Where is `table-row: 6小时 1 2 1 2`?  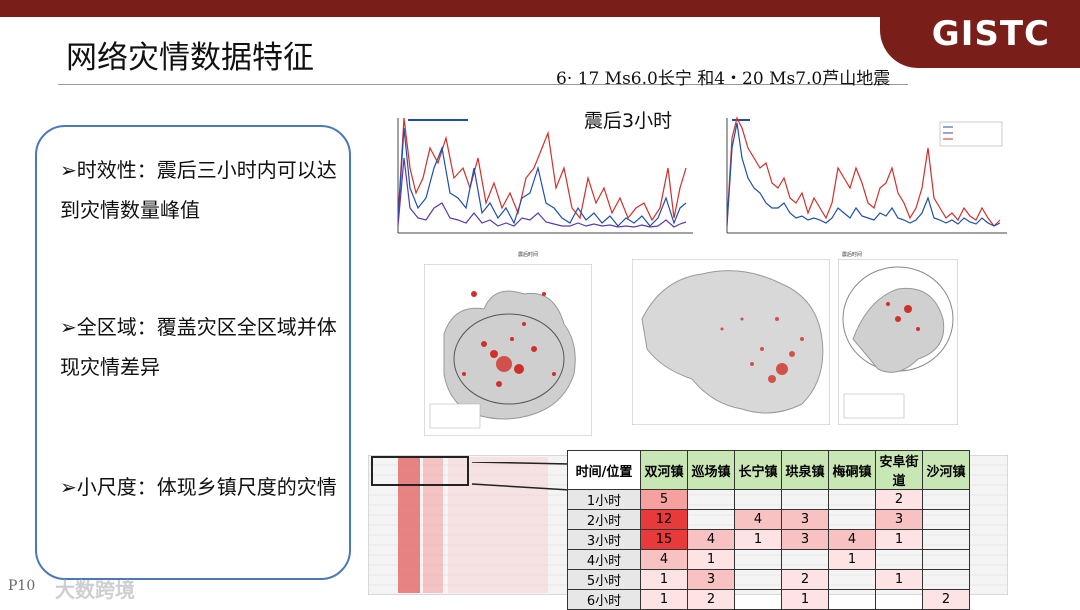 table-row: 6小时 1 2 1 2 is located at coordinates (768, 599).